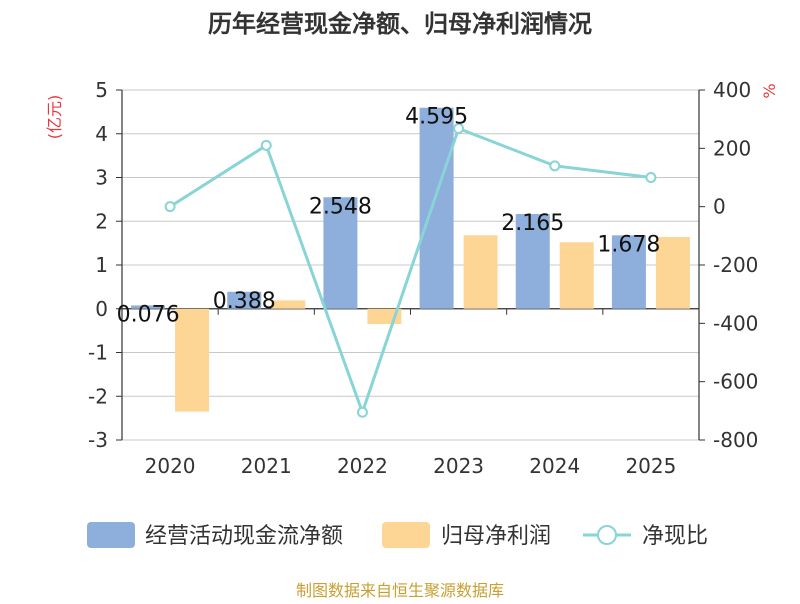 This screenshot has height=604, width=800. What do you see at coordinates (735, 382) in the screenshot?
I see `y-right-tick-label: -600` at bounding box center [735, 382].